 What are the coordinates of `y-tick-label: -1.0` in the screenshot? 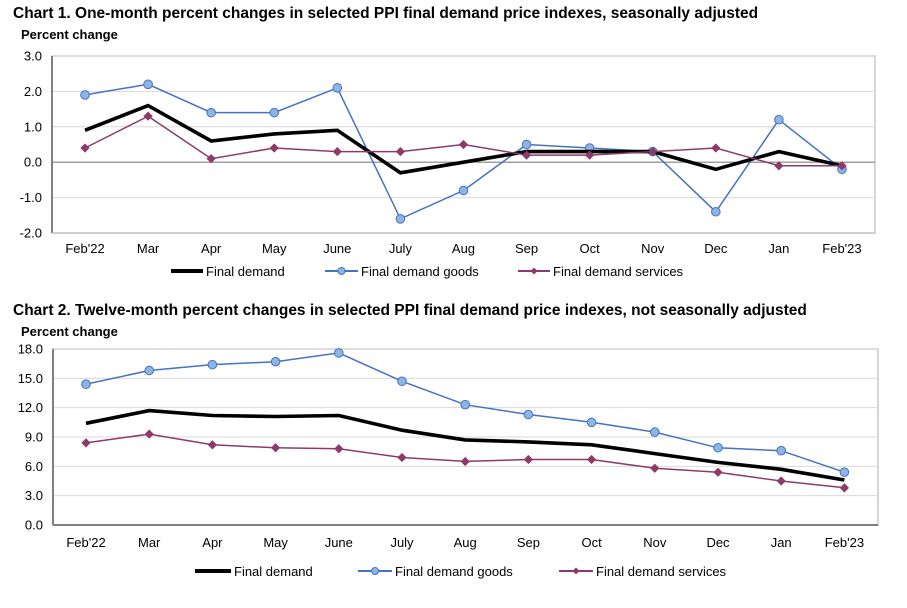 It's located at (31, 197).